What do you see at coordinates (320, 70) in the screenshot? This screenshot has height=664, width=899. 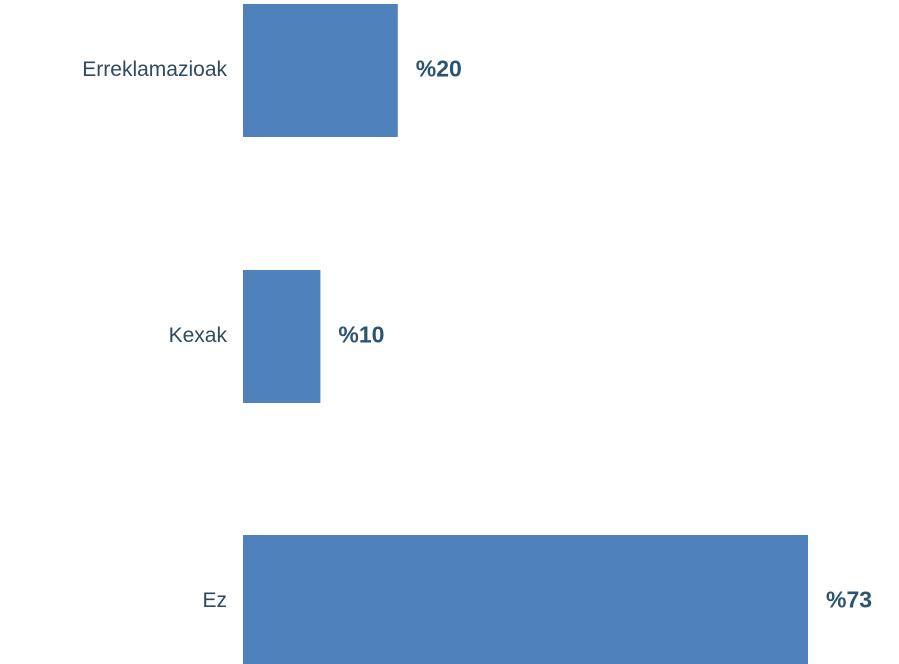 I see `bar-erreklamazioak` at bounding box center [320, 70].